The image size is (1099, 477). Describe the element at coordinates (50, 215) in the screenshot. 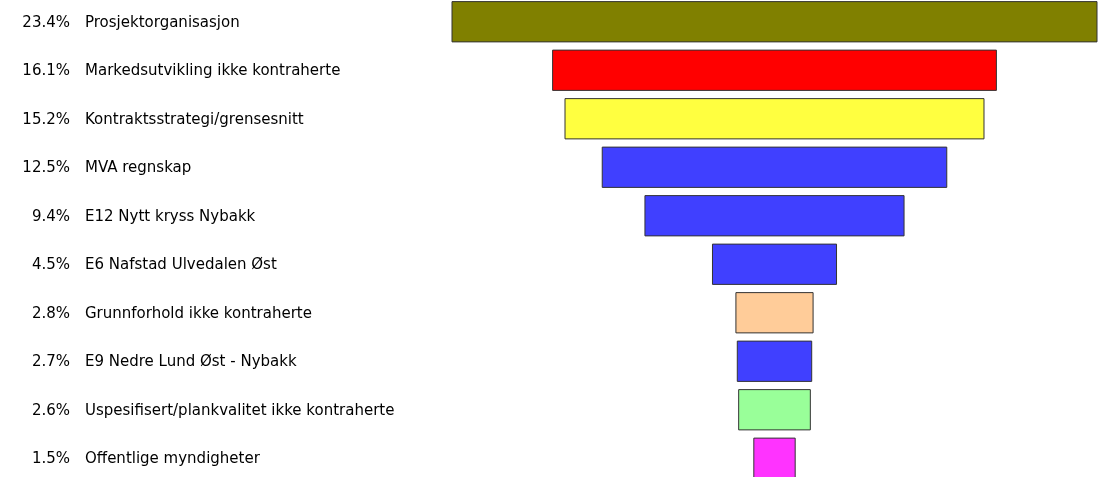

I see `data-label: 9.4%` at that location.